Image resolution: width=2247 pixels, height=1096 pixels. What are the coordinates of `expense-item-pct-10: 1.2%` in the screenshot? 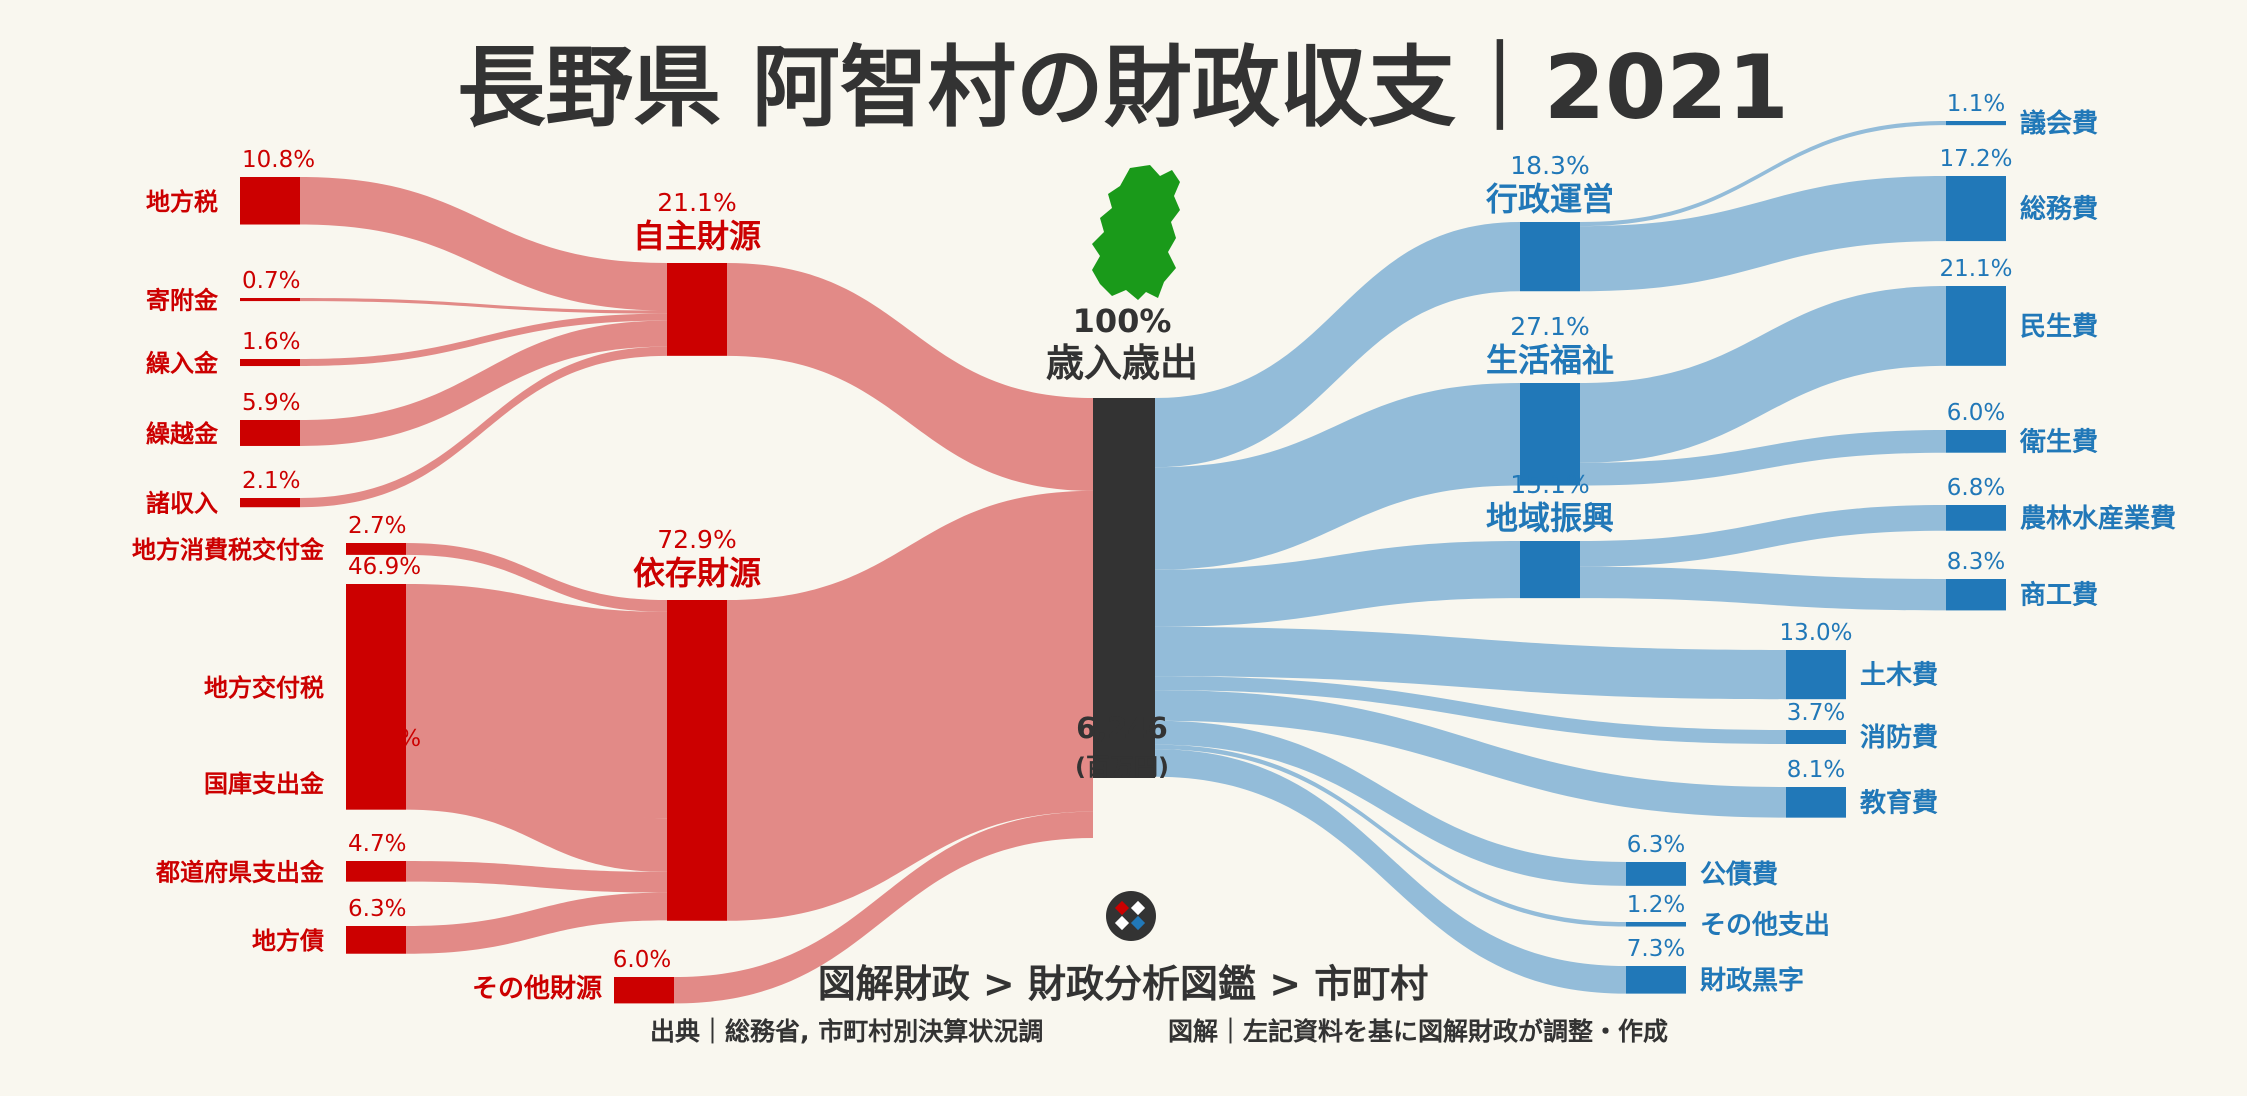 It's located at (1656, 905).